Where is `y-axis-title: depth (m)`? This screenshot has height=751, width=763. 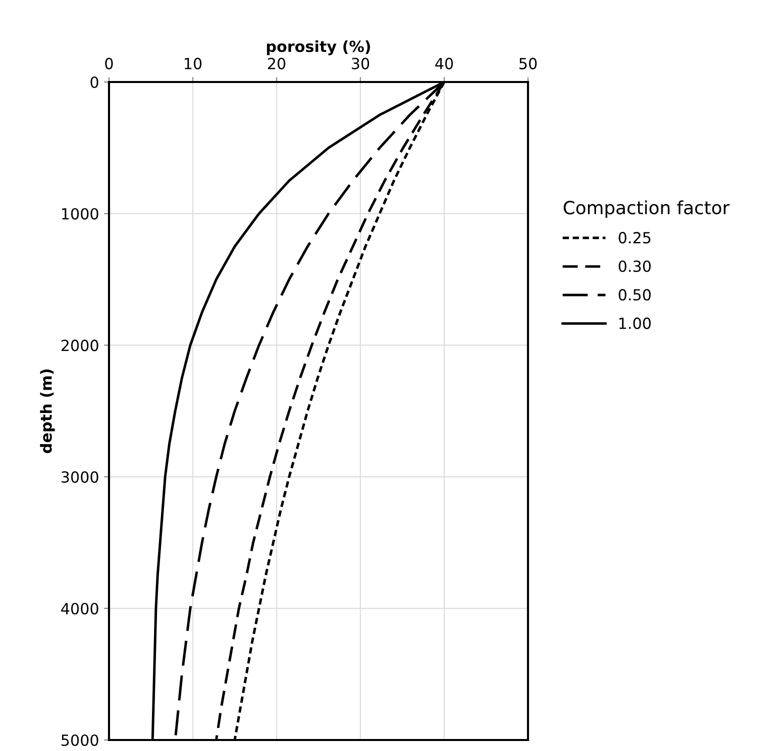 y-axis-title: depth (m) is located at coordinates (47, 412).